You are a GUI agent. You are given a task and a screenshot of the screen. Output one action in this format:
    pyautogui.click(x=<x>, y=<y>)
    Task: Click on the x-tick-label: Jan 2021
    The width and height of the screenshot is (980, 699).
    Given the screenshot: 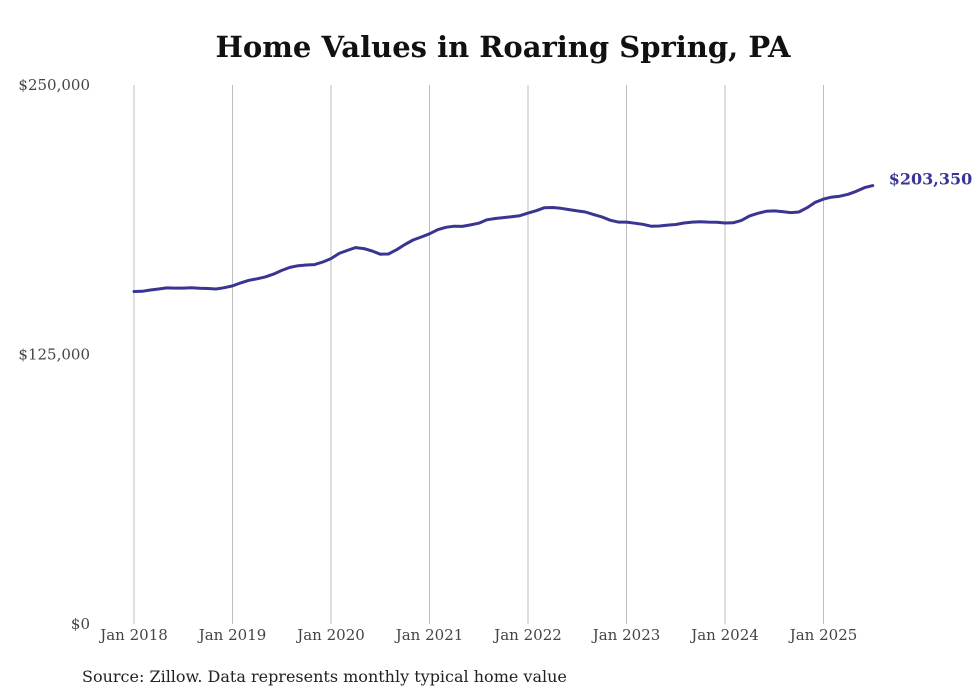 What is the action you would take?
    pyautogui.click(x=429, y=635)
    